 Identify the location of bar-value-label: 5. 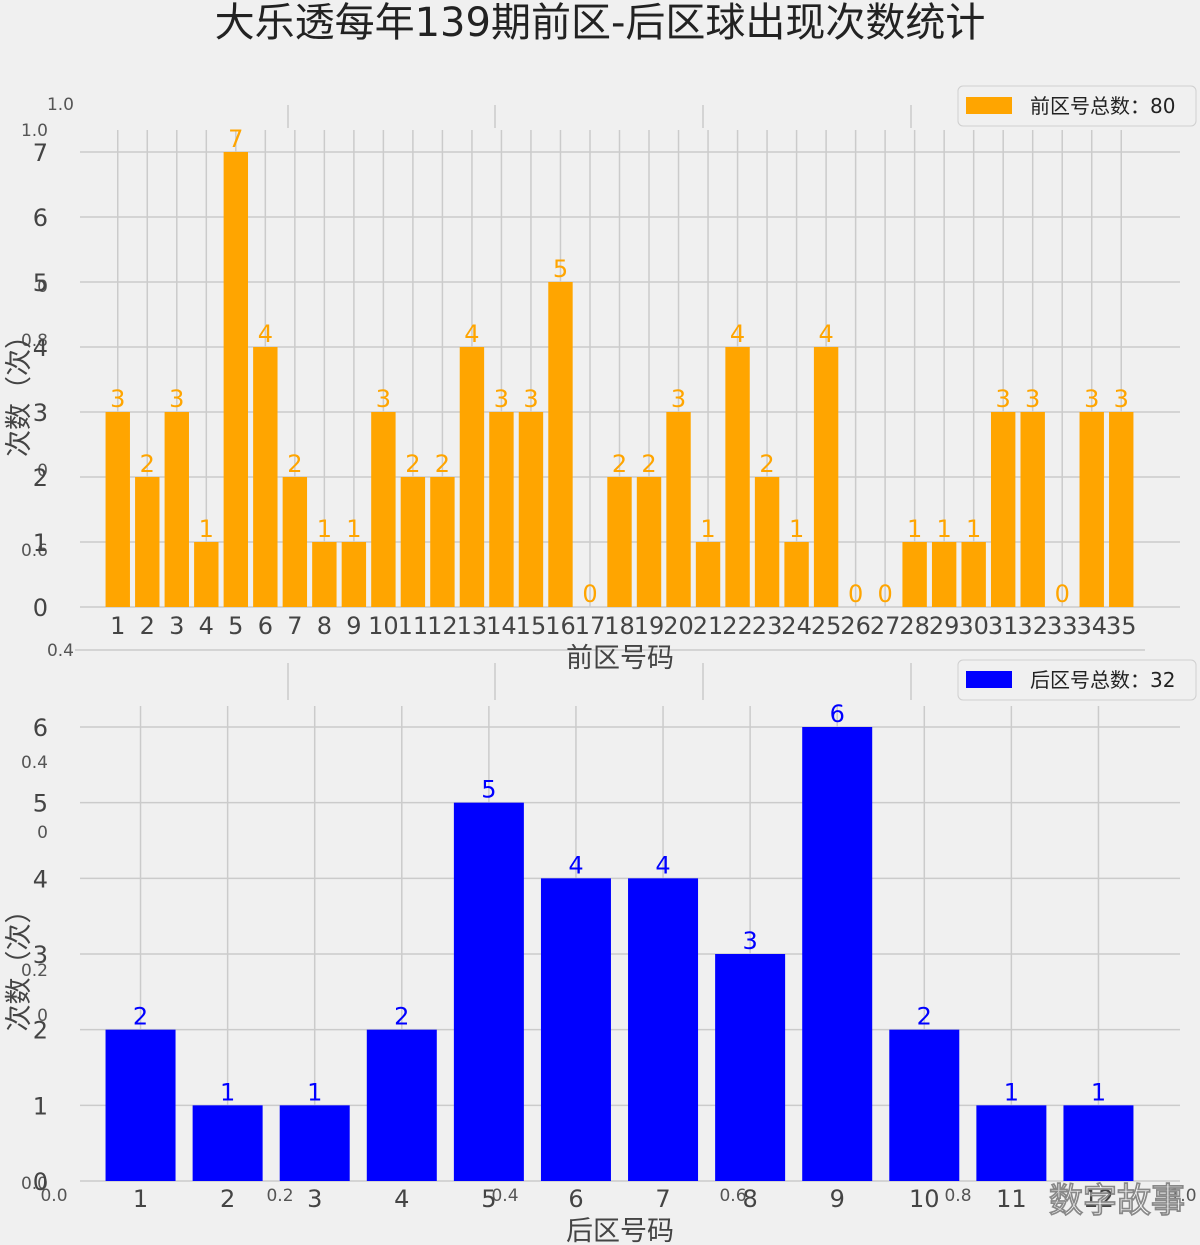
(560, 269).